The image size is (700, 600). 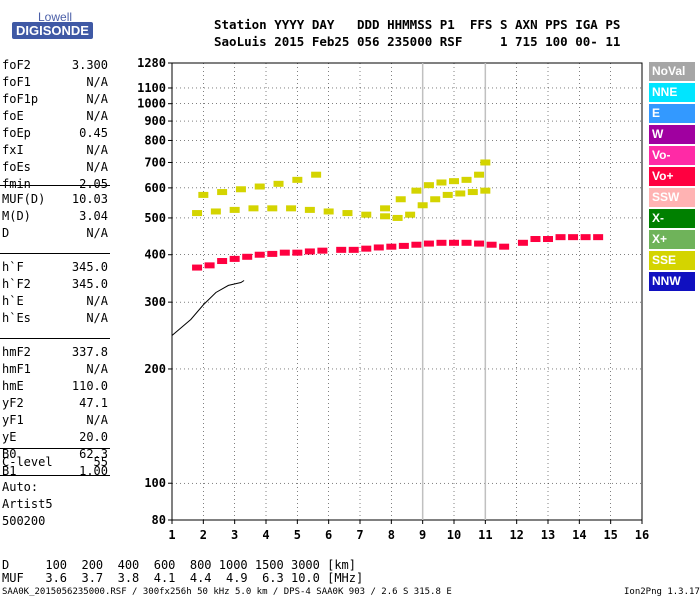 I want to click on x-tick-label: 16, so click(x=642, y=535).